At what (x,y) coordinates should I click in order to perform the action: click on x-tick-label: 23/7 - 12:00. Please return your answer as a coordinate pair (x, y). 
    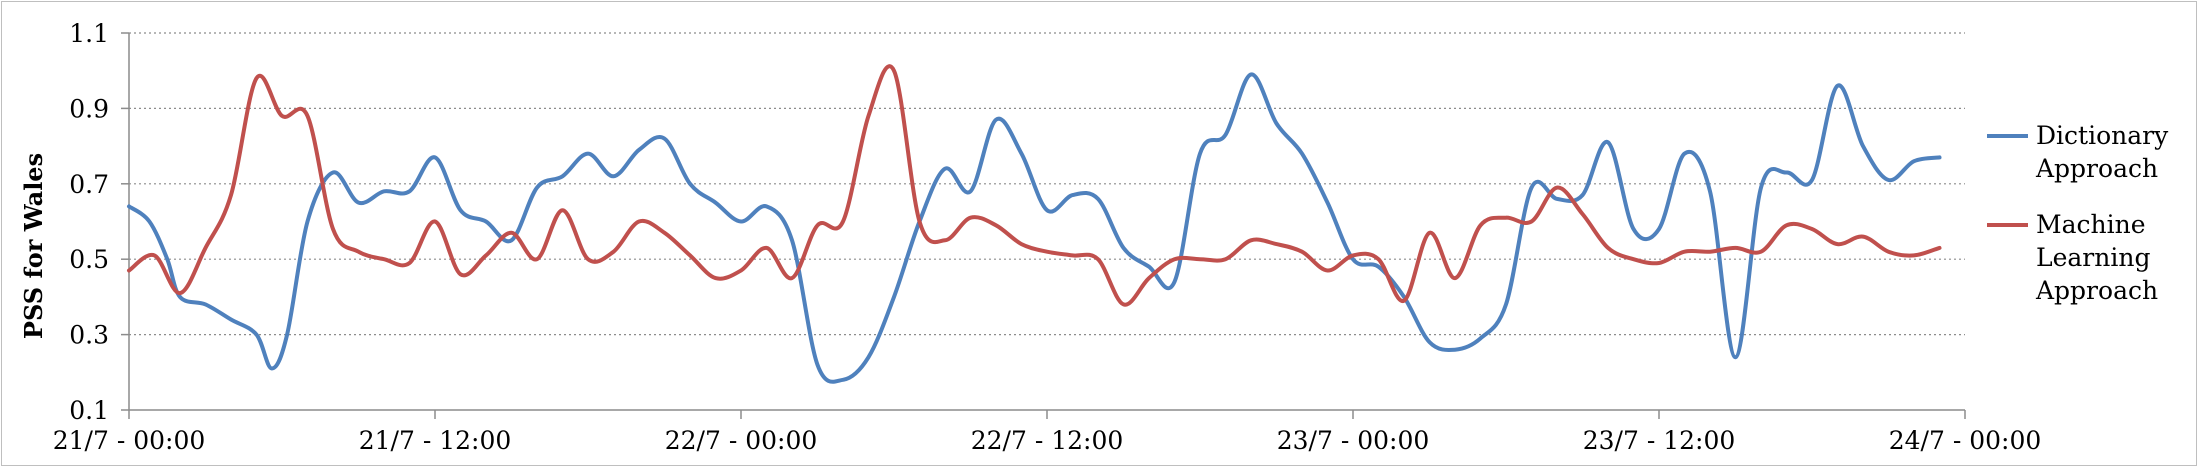
    Looking at the image, I should click on (1659, 440).